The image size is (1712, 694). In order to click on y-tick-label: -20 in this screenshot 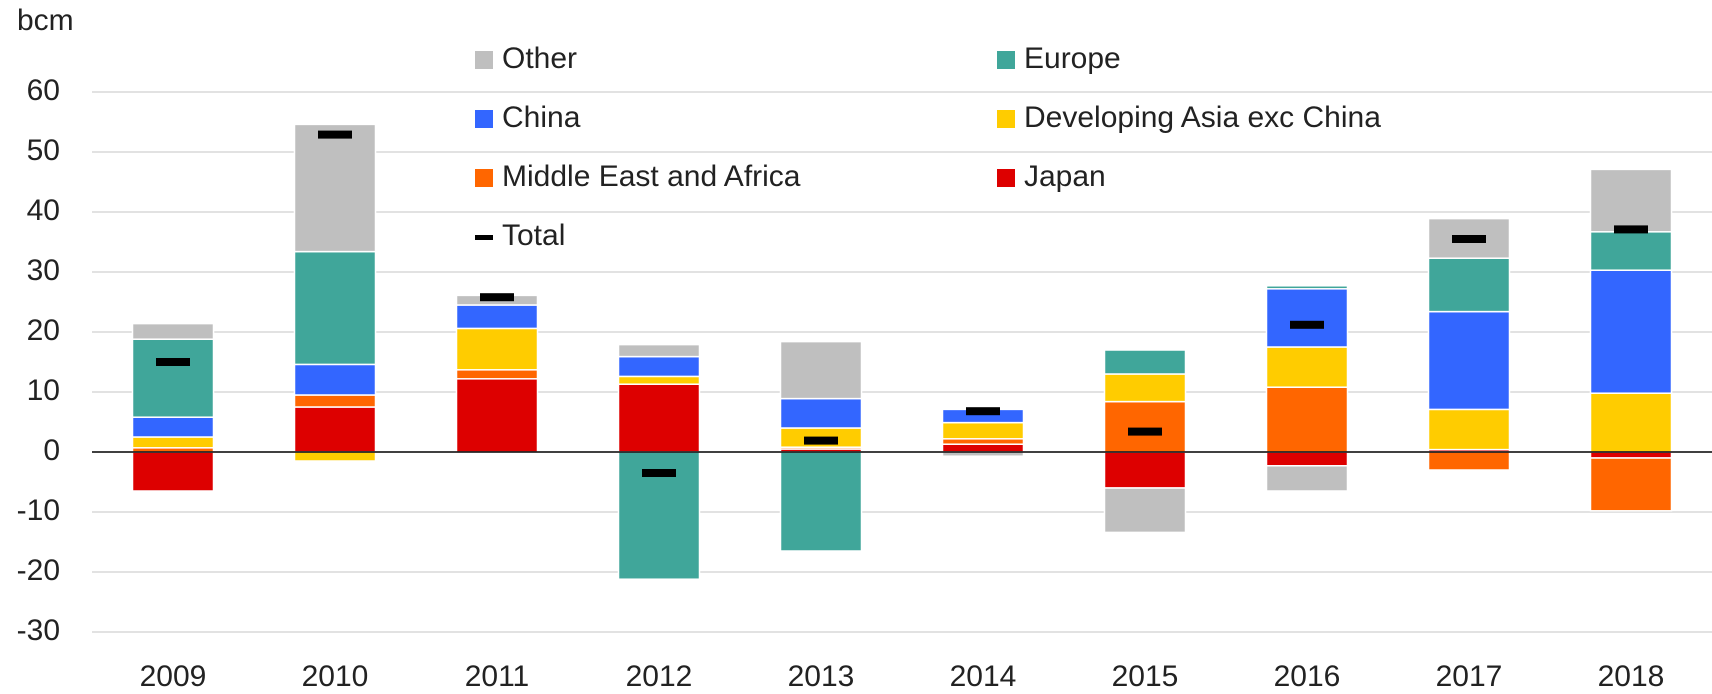, I will do `click(38, 570)`.